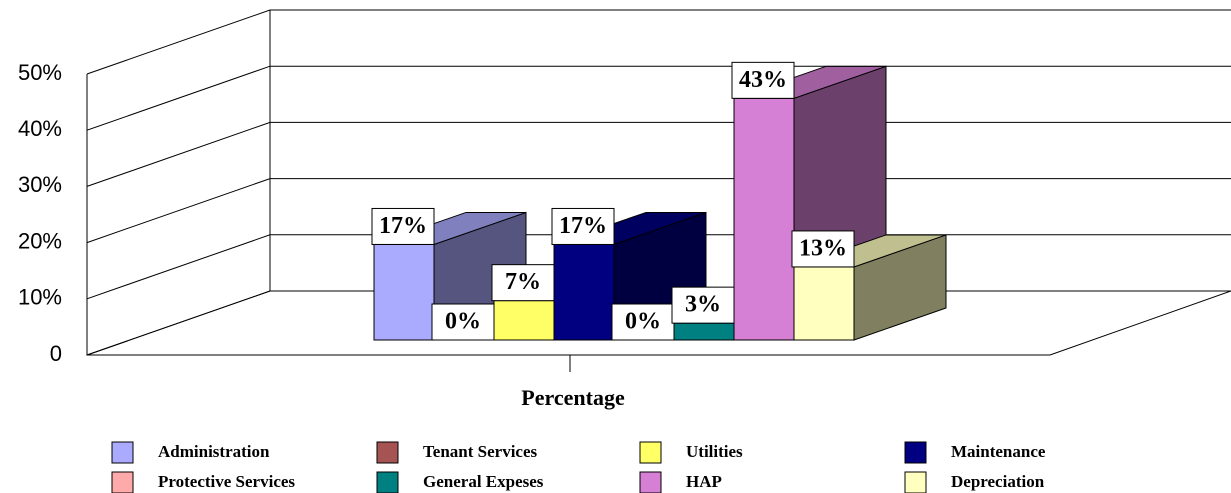  I want to click on legend-label: Administration, so click(214, 451).